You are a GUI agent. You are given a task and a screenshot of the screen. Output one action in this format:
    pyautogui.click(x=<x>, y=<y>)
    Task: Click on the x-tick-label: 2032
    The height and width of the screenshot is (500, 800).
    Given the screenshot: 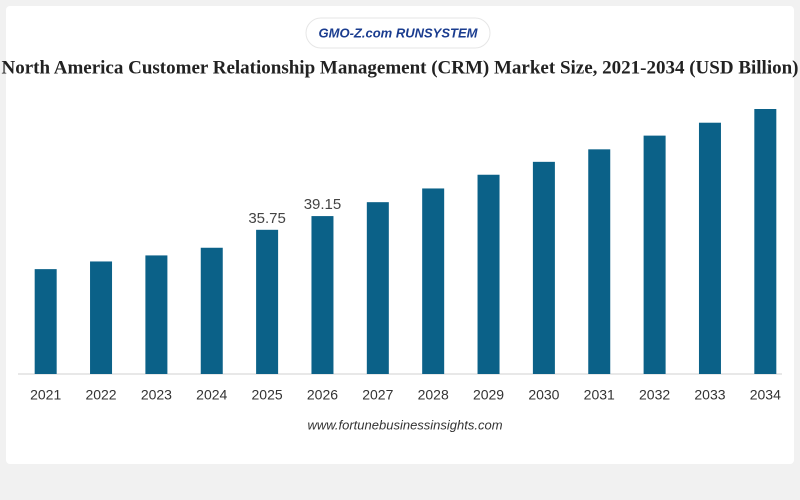 What is the action you would take?
    pyautogui.click(x=654, y=395)
    